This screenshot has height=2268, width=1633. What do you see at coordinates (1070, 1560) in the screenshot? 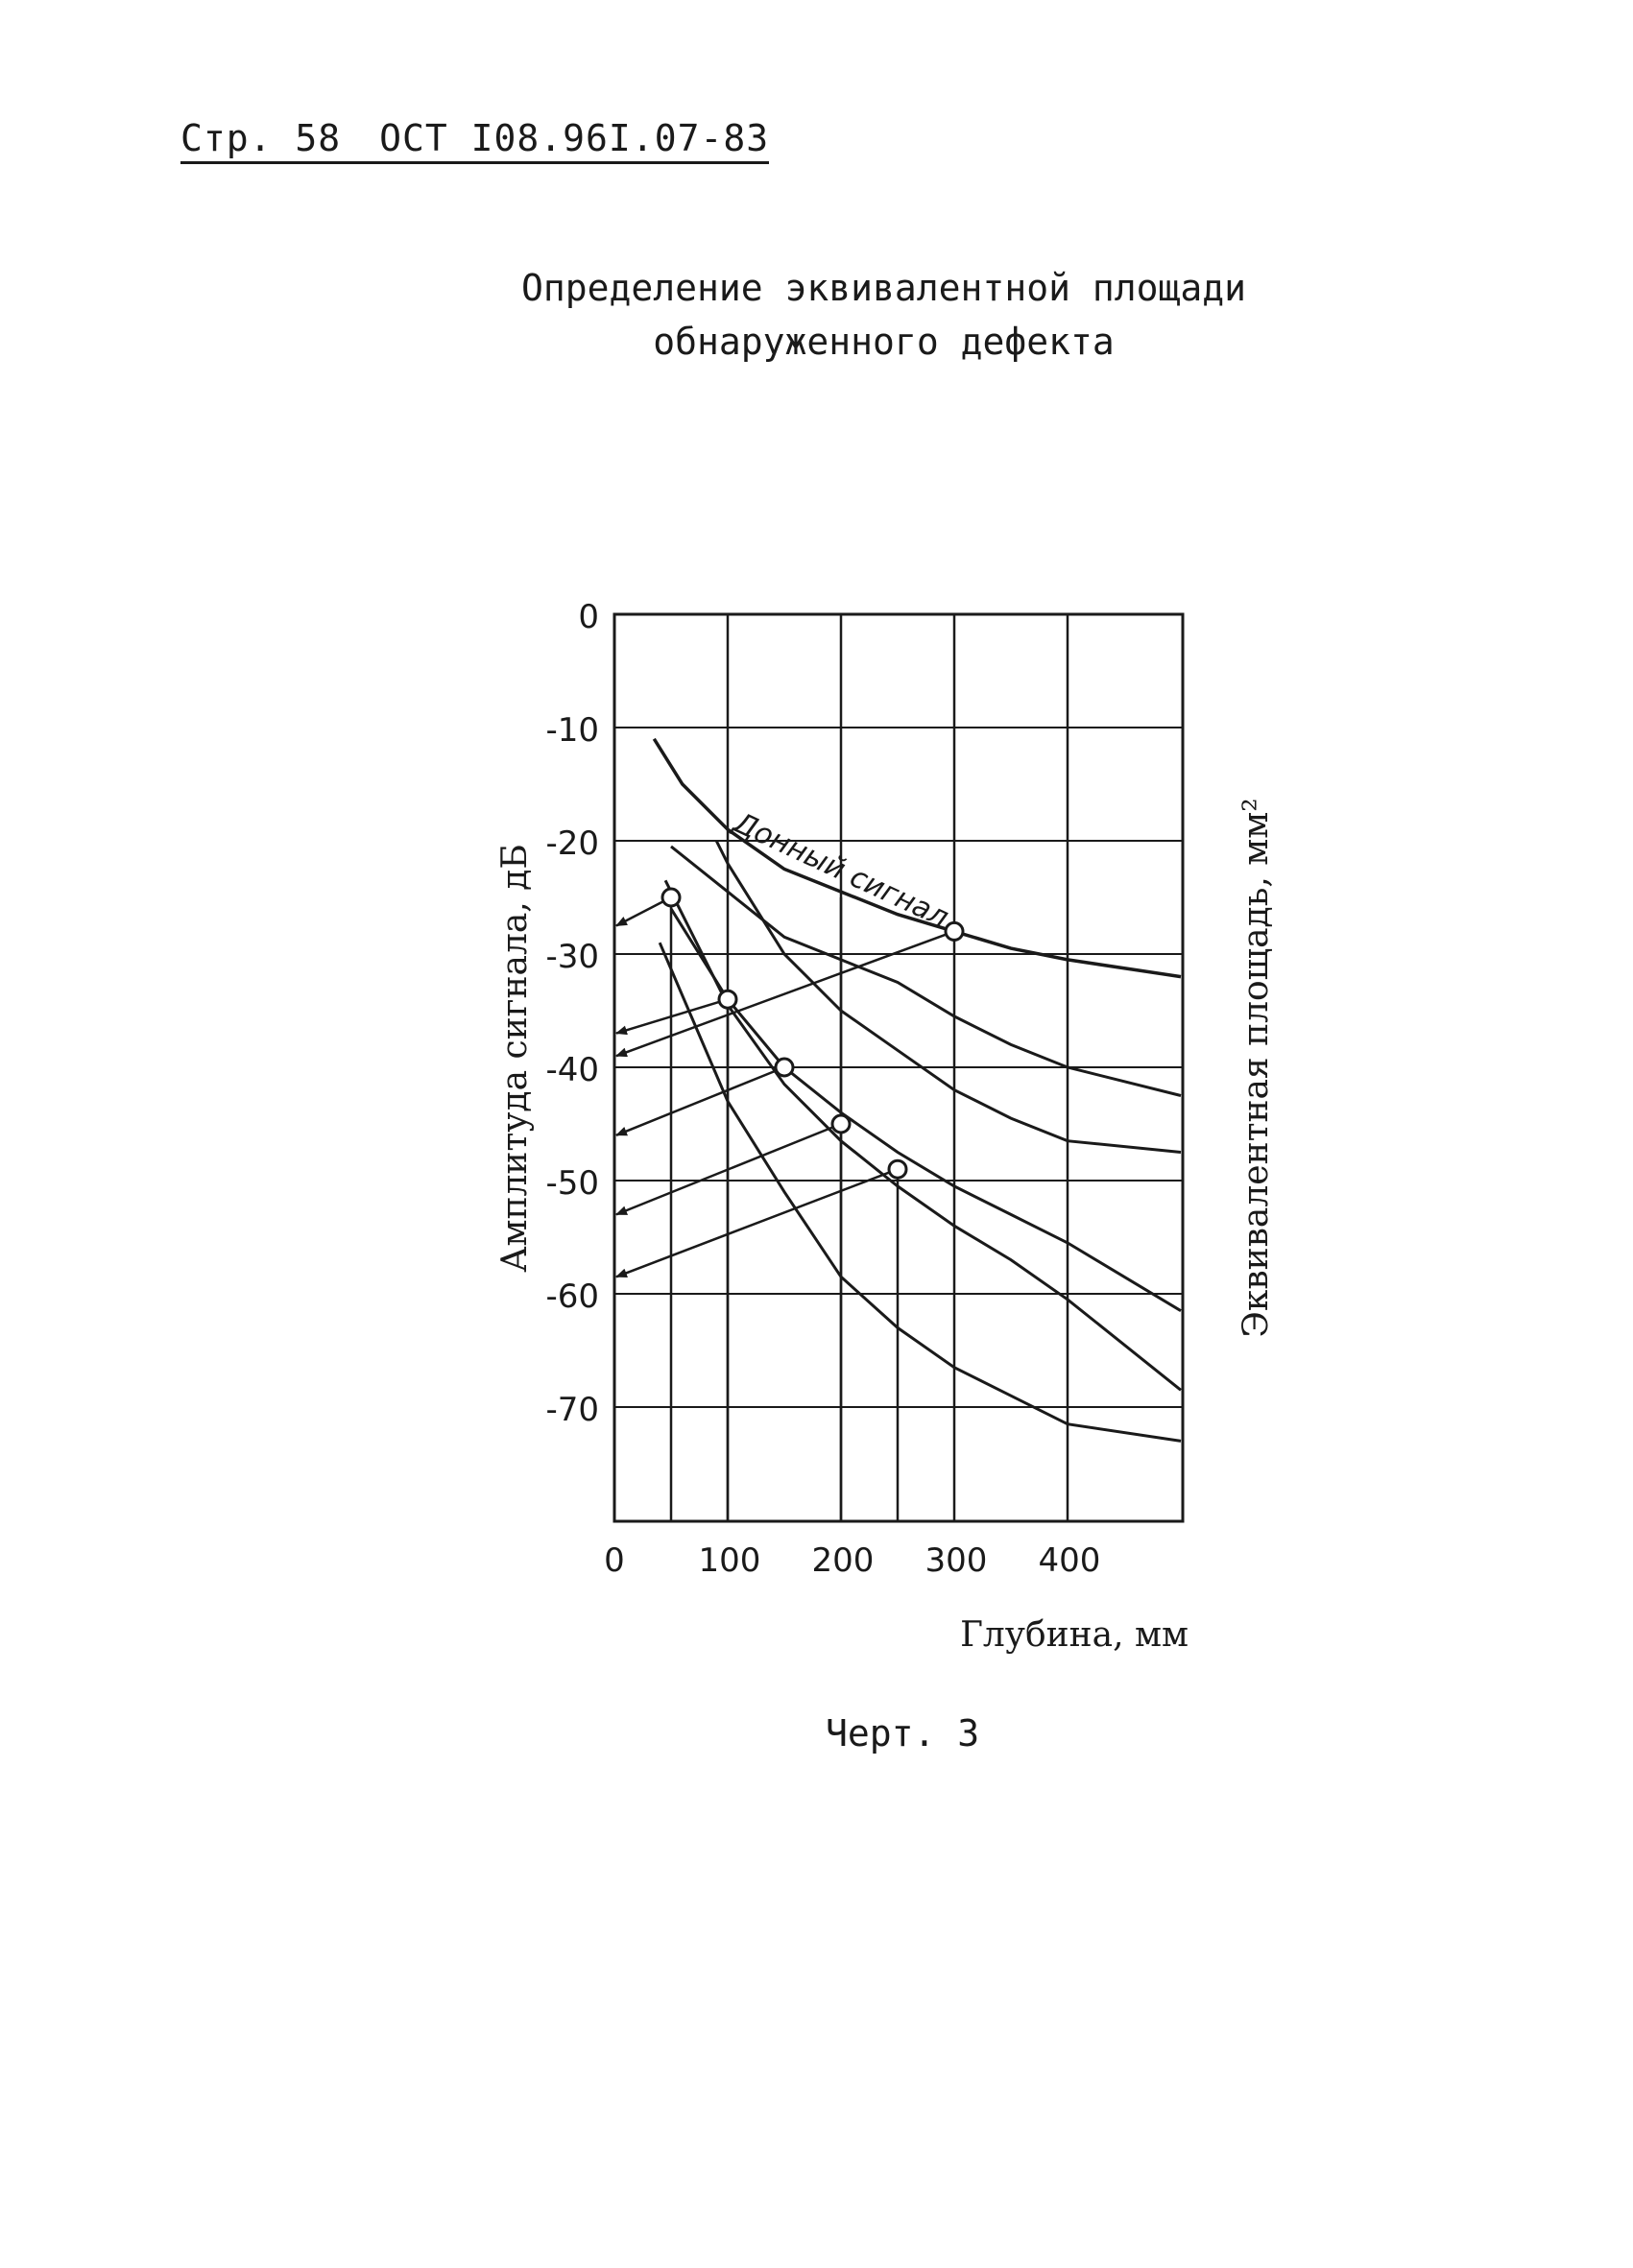
I see `x-tick-label: 400` at bounding box center [1070, 1560].